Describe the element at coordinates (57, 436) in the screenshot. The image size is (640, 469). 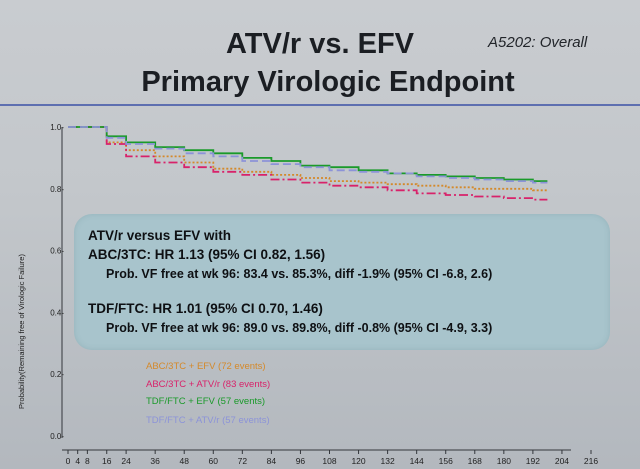
I see `y-tick-label: 0.0-` at that location.